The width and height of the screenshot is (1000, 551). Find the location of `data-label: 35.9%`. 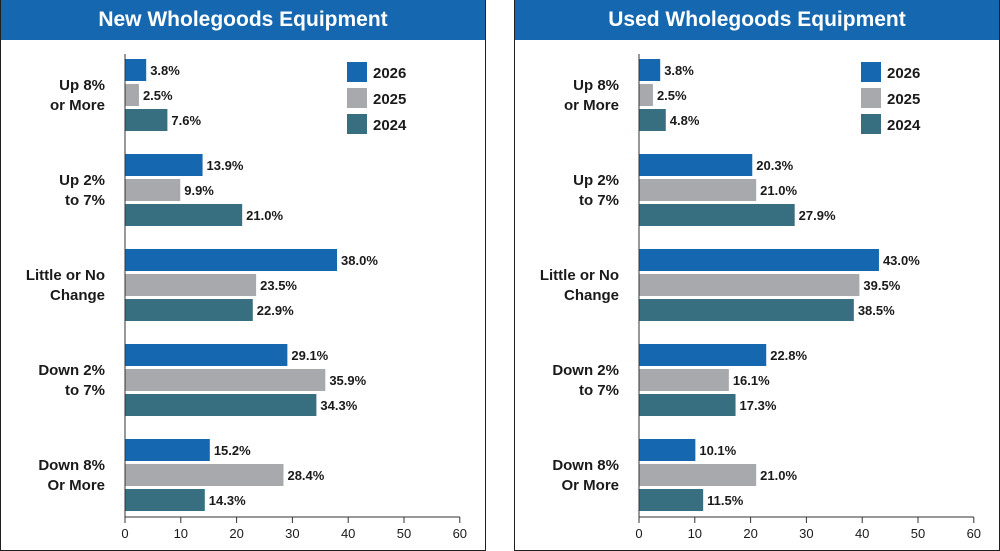

data-label: 35.9% is located at coordinates (347, 380).